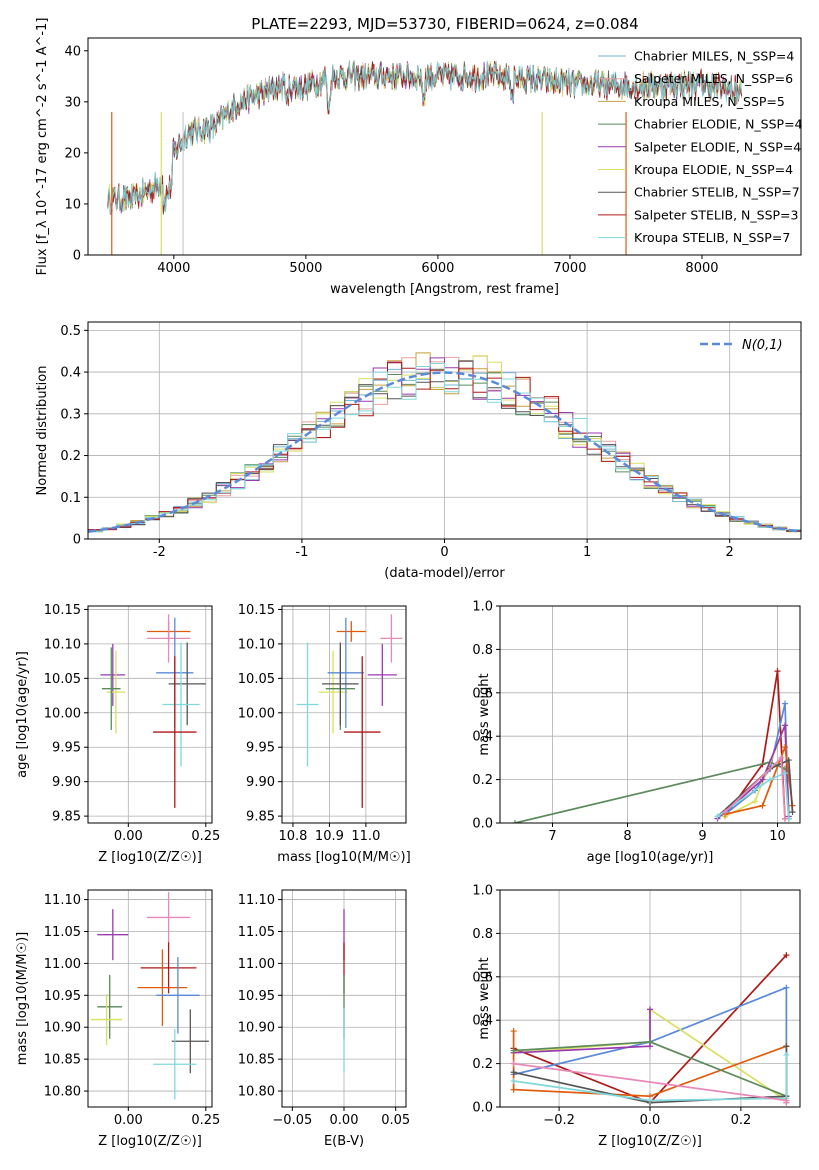 The height and width of the screenshot is (1170, 819). Describe the element at coordinates (72, 51) in the screenshot. I see `y-tick-label: 40` at that location.